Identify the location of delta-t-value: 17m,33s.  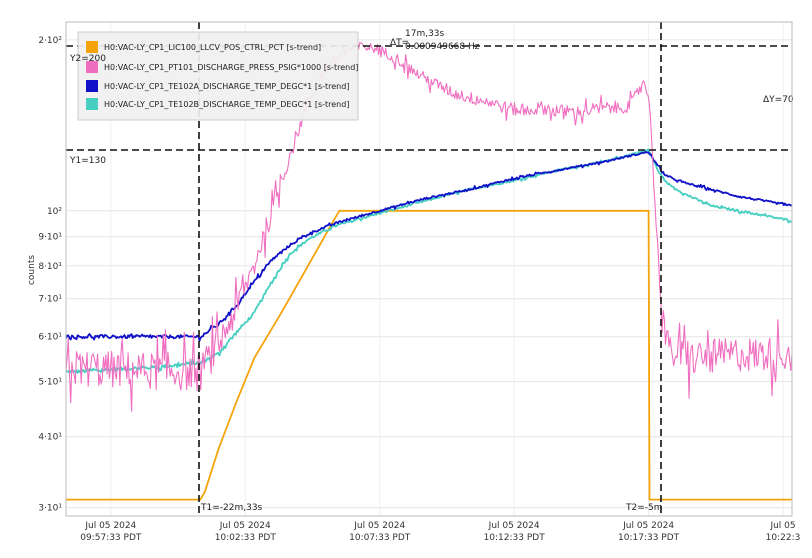
(425, 34).